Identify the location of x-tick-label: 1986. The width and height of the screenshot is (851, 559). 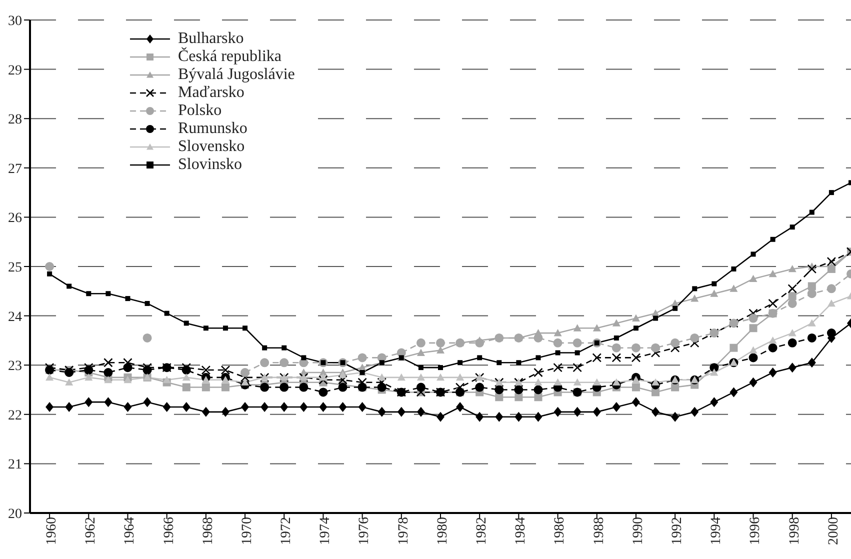
(560, 531).